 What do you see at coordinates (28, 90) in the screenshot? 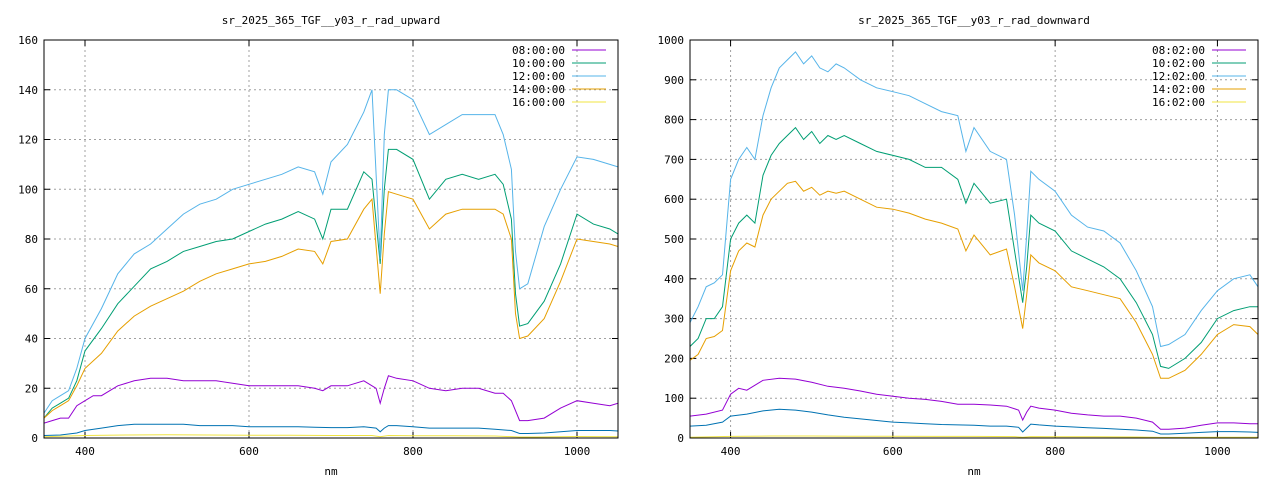
I see `y-tick-label: 140` at bounding box center [28, 90].